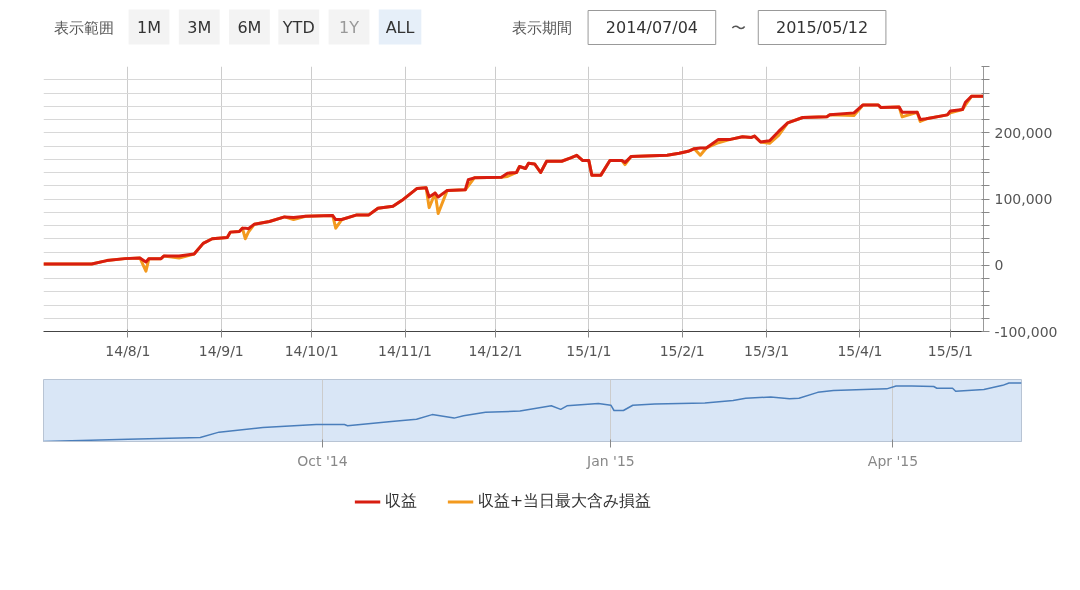 The width and height of the screenshot is (1080, 590). Describe the element at coordinates (311, 350) in the screenshot. I see `x-tick-label: 14/10/1` at that location.